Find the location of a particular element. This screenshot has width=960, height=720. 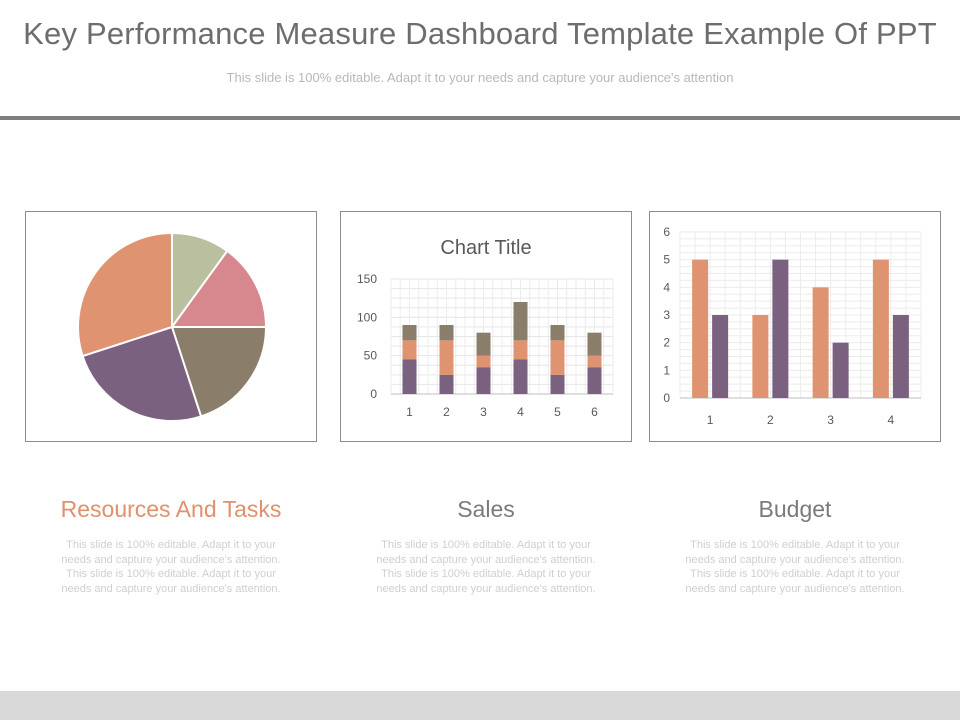

pie-chart is located at coordinates (172, 326).